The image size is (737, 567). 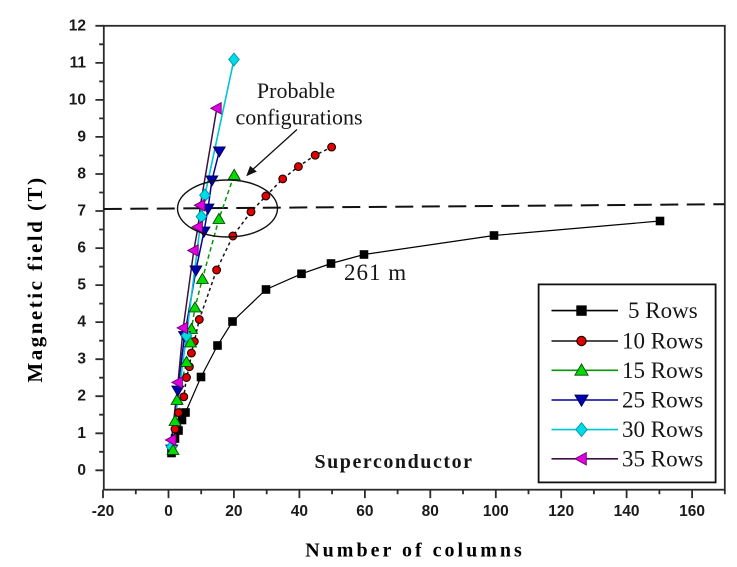 I want to click on svg-text: 40, so click(x=299, y=511).